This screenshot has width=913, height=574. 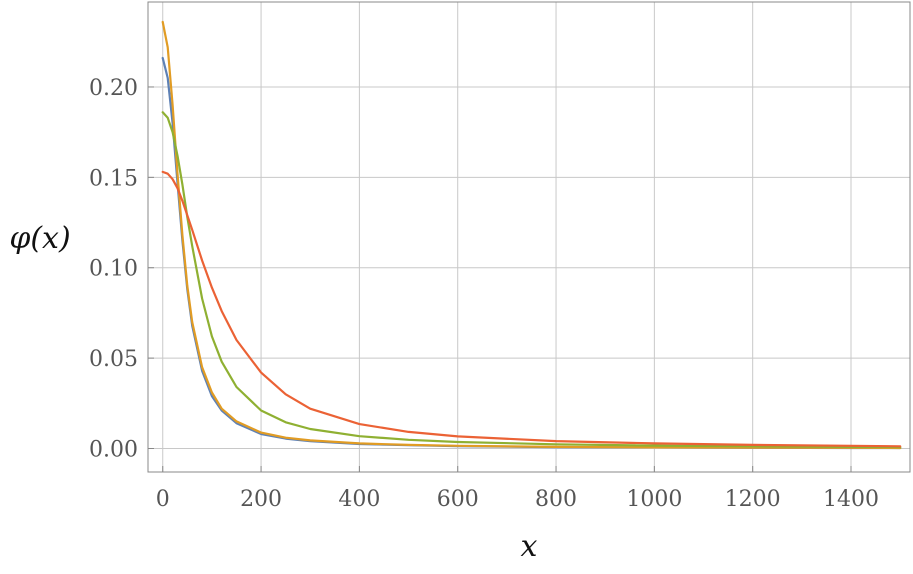 What do you see at coordinates (556, 499) in the screenshot?
I see `x-tick-label: 800` at bounding box center [556, 499].